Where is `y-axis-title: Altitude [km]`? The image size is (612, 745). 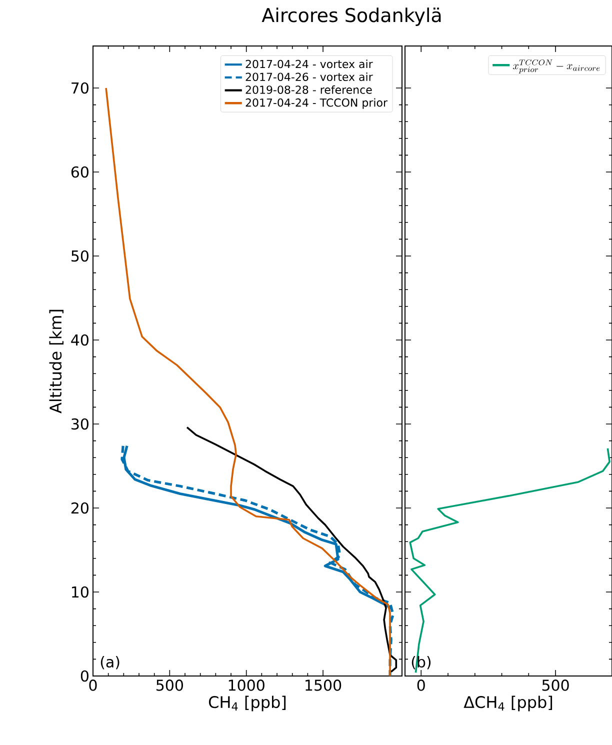
y-axis-title: Altitude [km] is located at coordinates (56, 362).